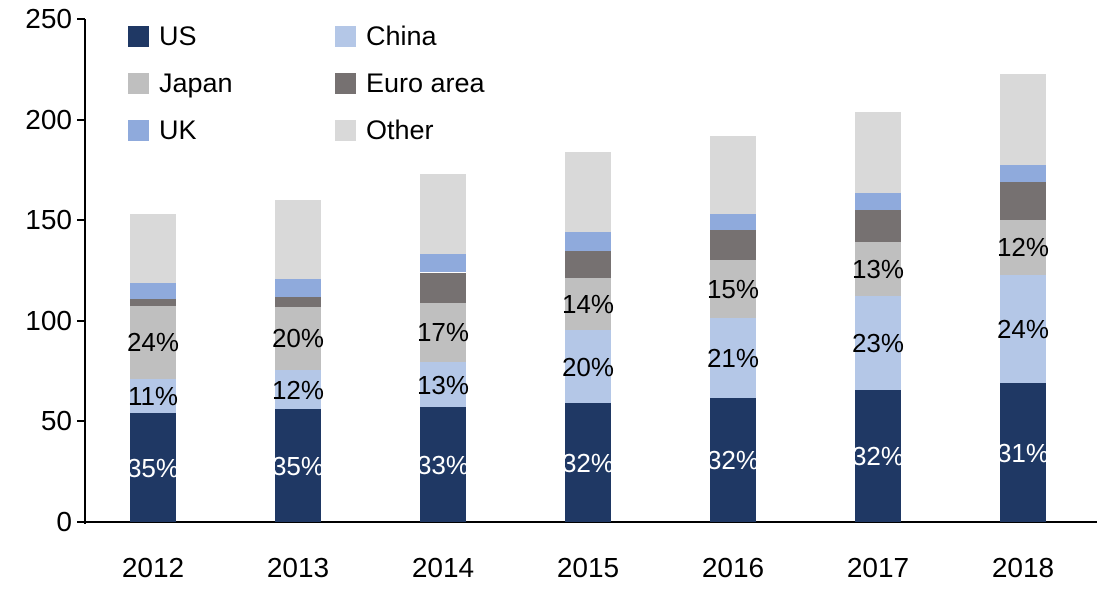  I want to click on segment-percent-label: 23%, so click(878, 342).